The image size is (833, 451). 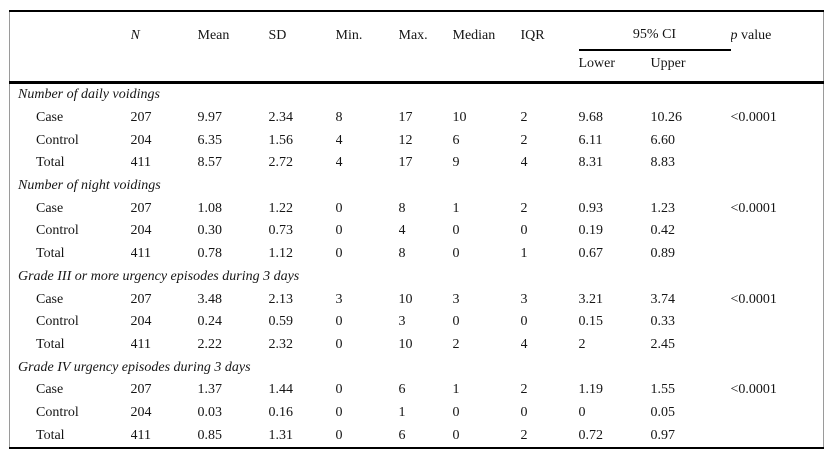 What do you see at coordinates (134, 367) in the screenshot?
I see `section-title: Grade IV urgency episodes during 3 days` at bounding box center [134, 367].